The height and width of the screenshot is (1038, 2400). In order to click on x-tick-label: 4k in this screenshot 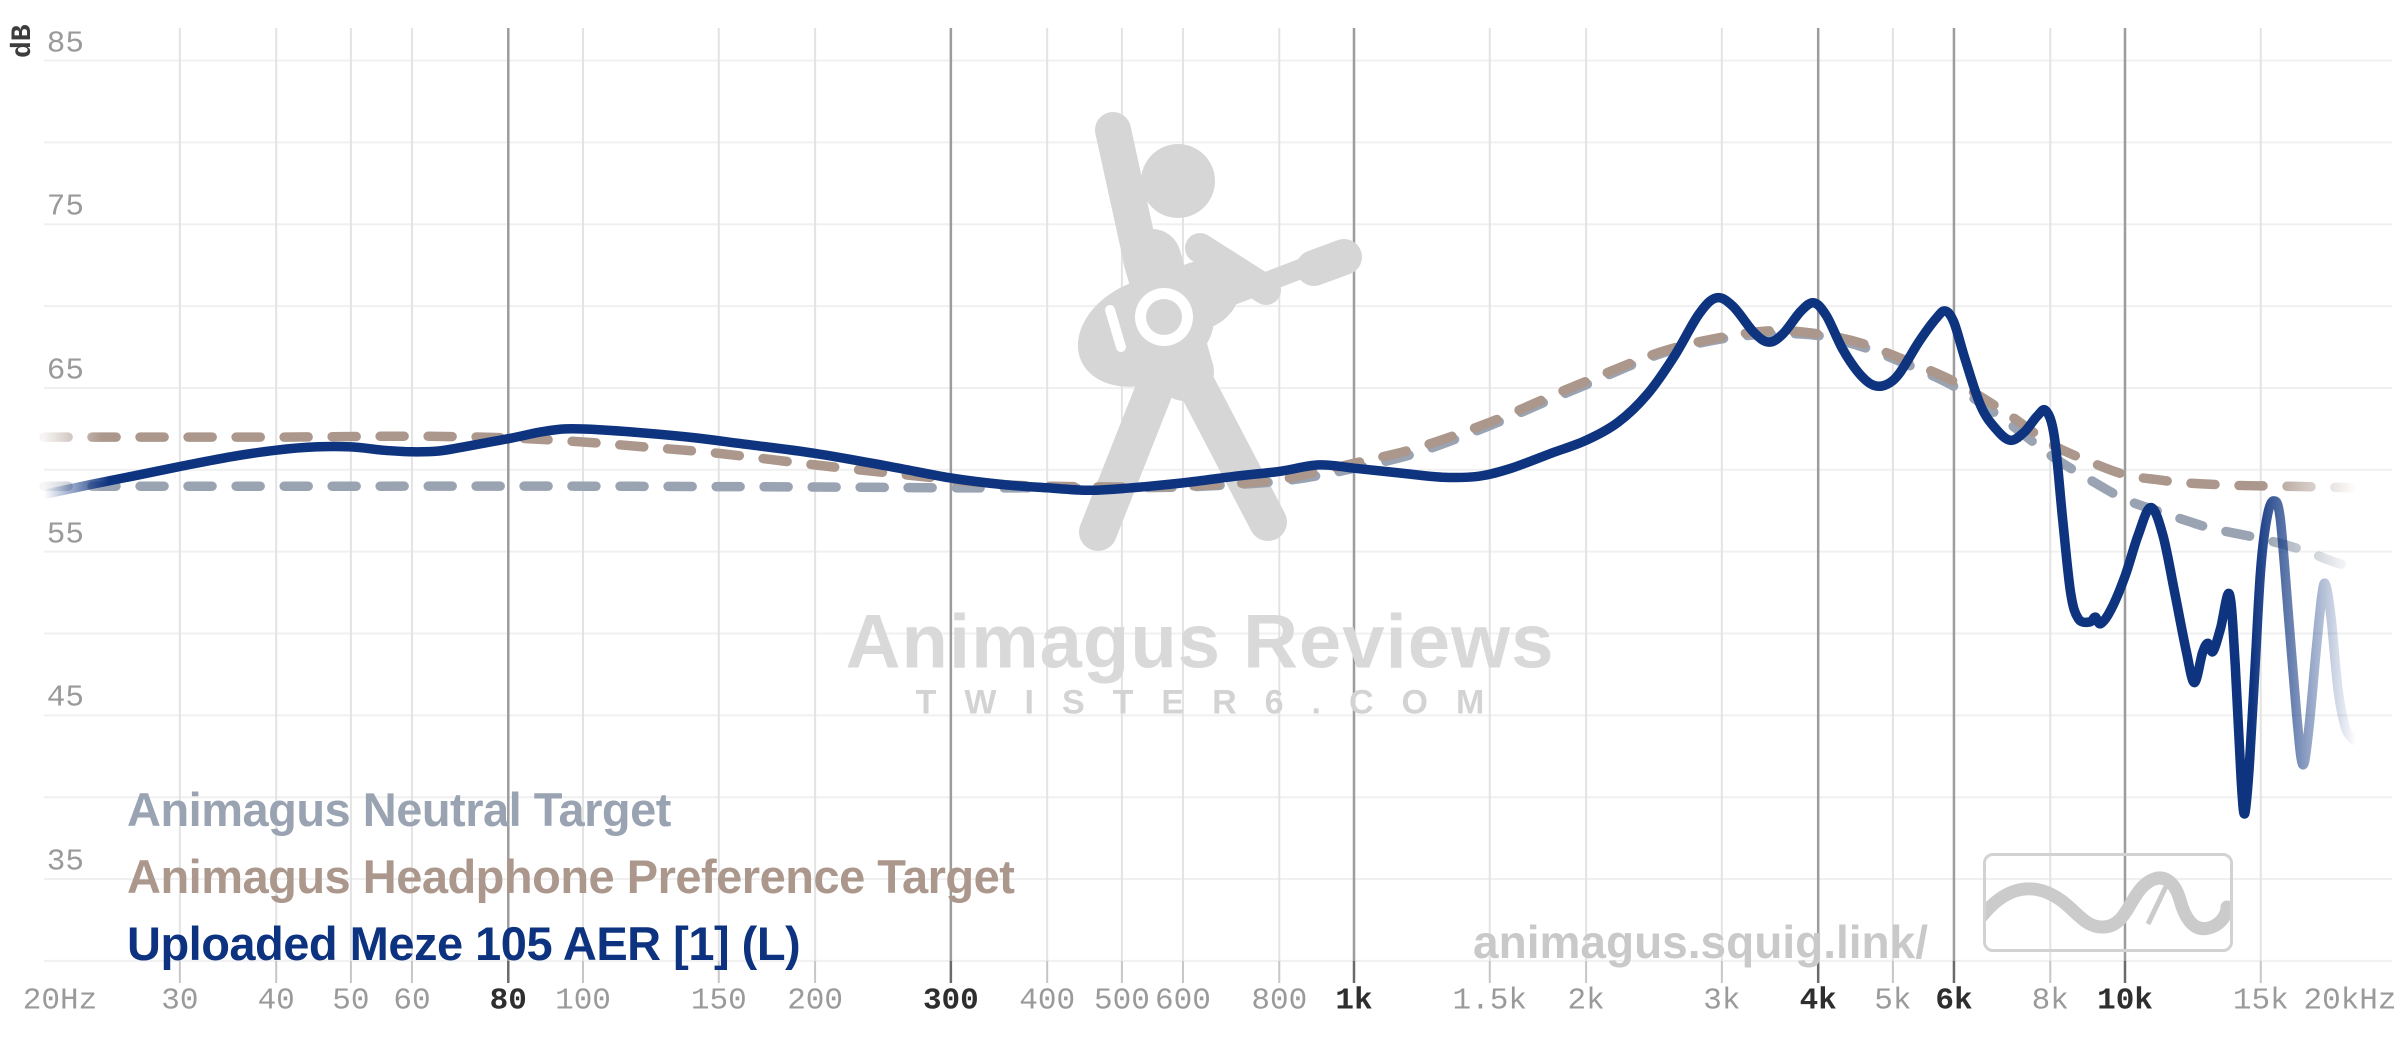, I will do `click(1818, 1001)`.